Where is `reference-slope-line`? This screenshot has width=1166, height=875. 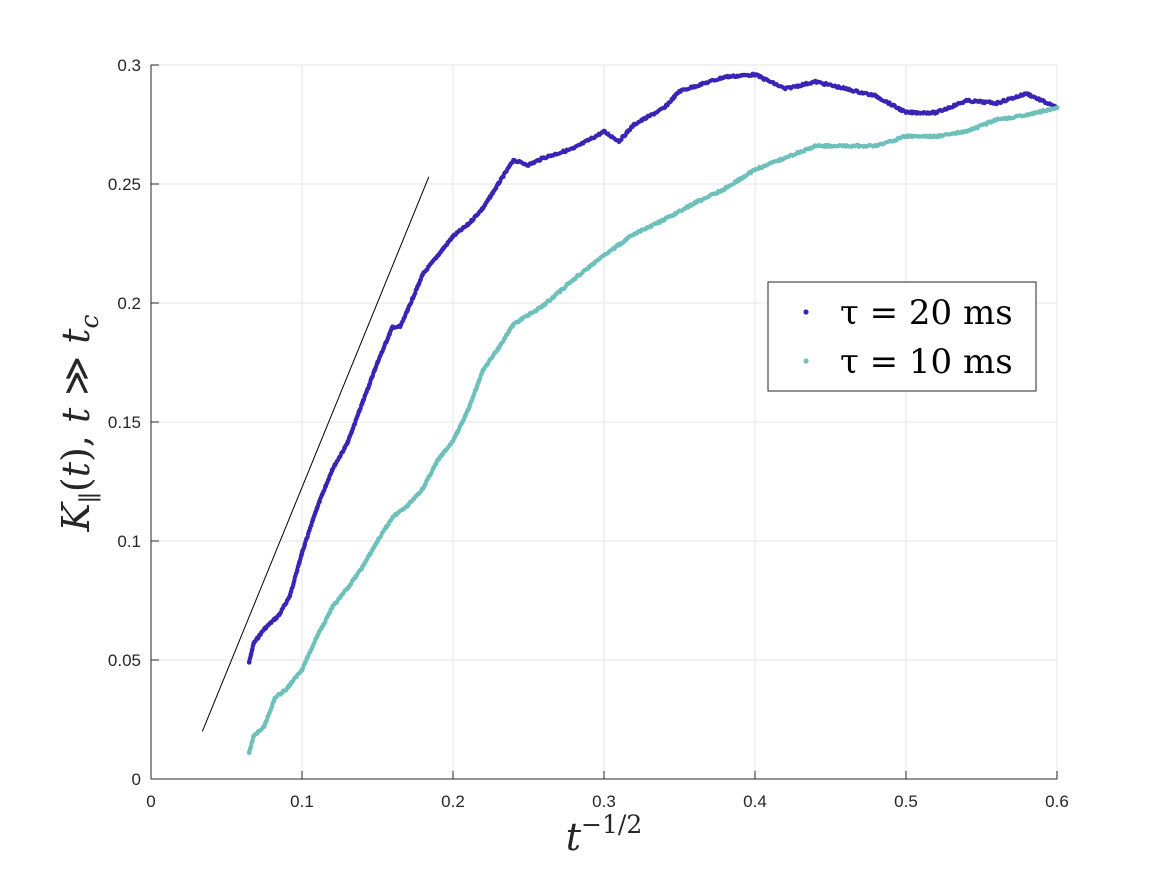
reference-slope-line is located at coordinates (315, 454).